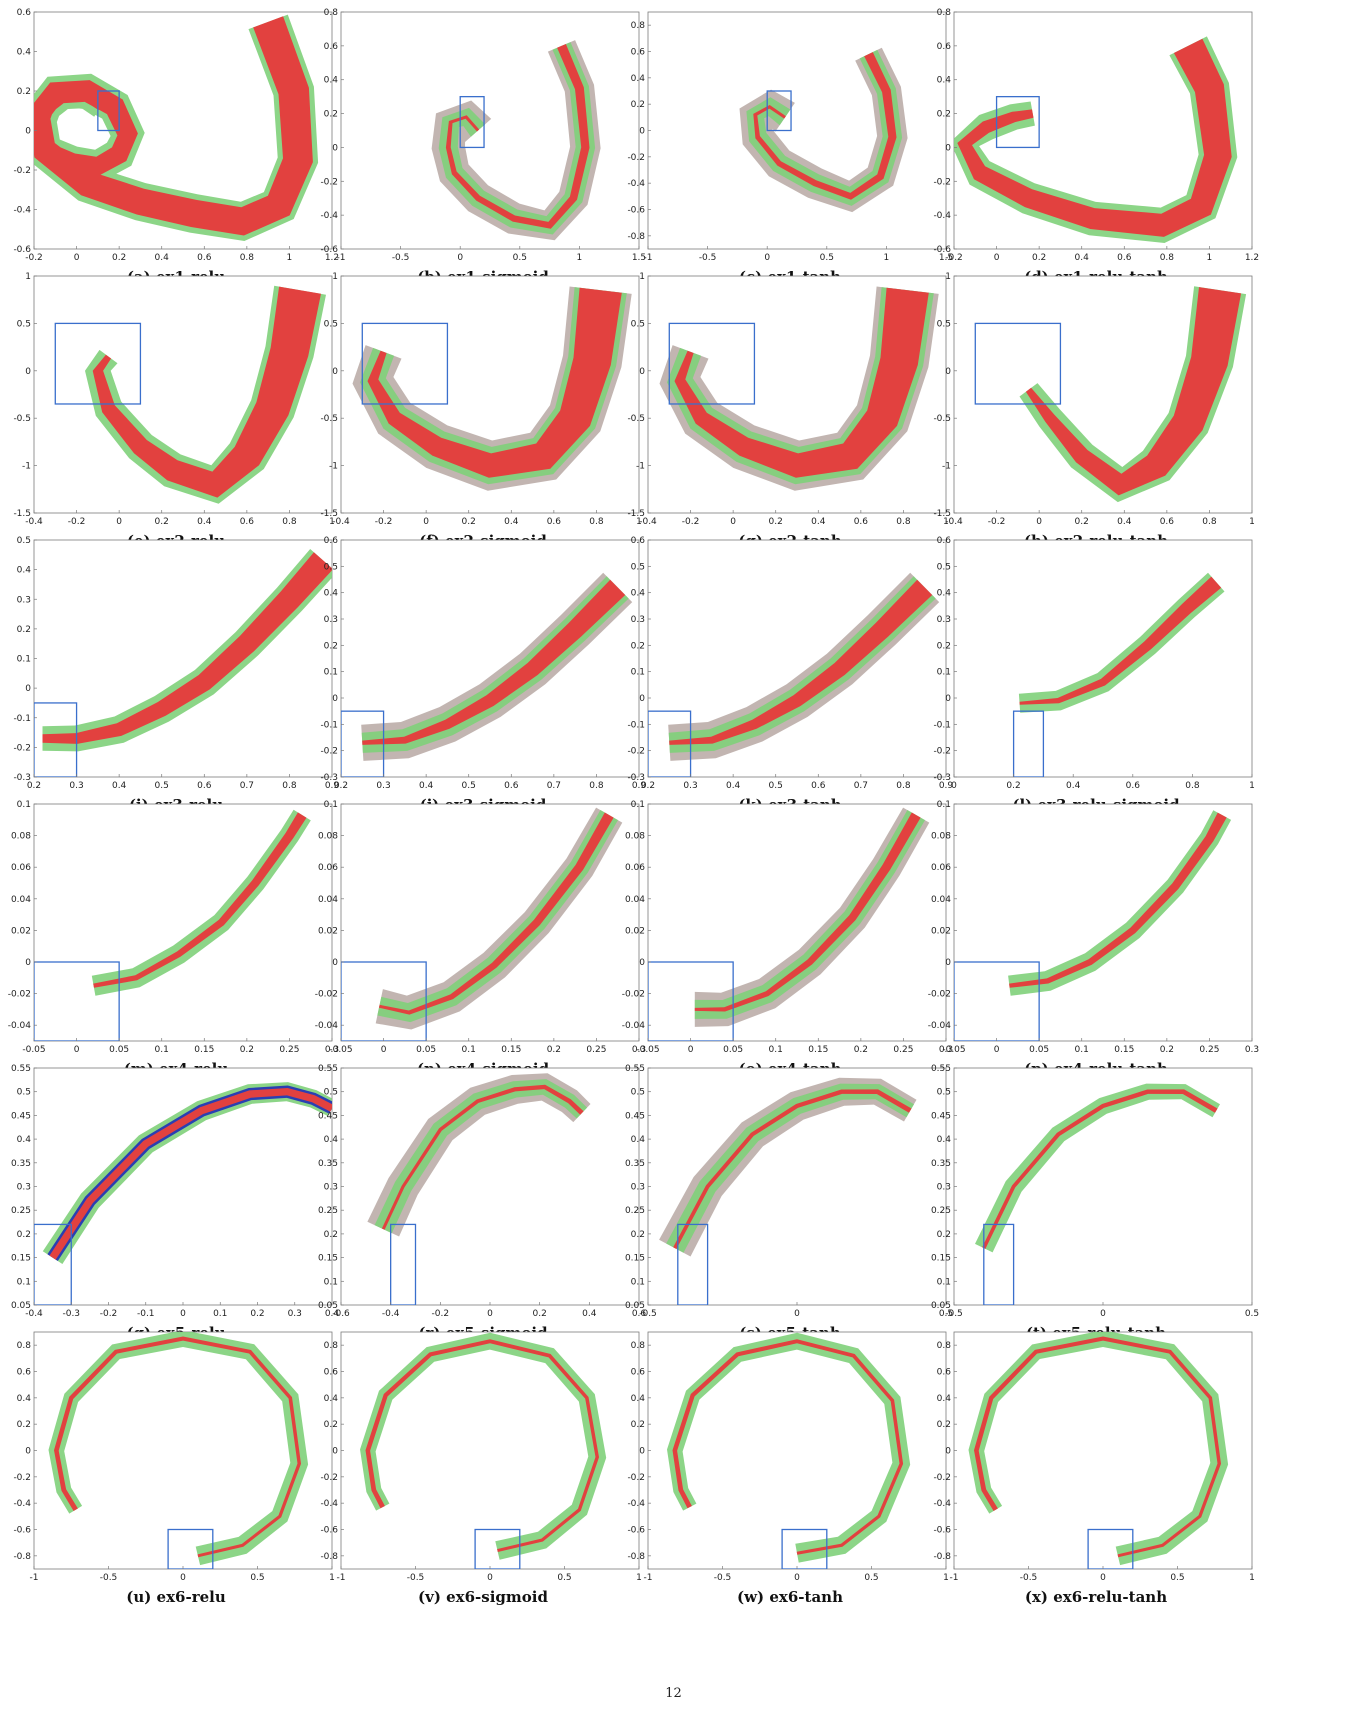 This screenshot has height=1711, width=1347. I want to click on x-tick-label: -0.5, so click(954, 1314).